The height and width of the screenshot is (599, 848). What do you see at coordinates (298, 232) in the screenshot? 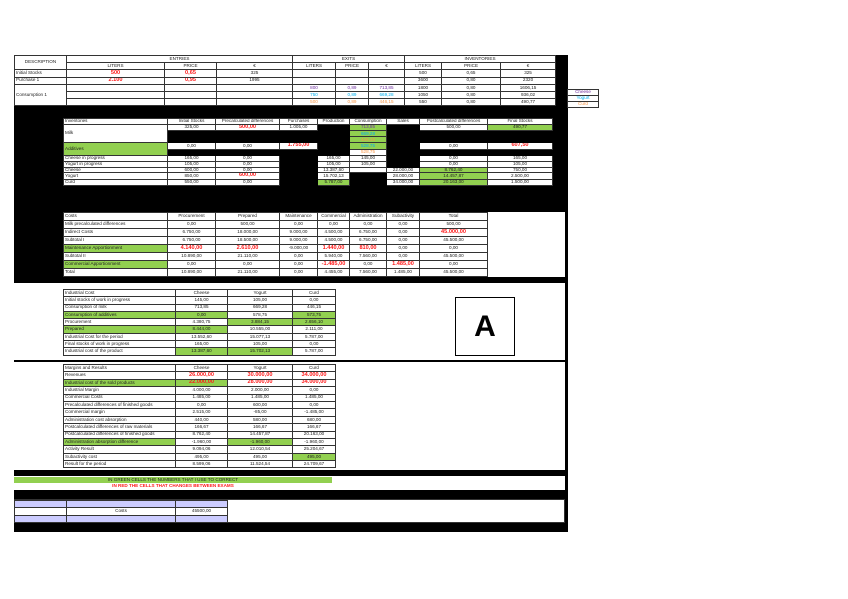
I see `value-cell: 9.000,00` at bounding box center [298, 232].